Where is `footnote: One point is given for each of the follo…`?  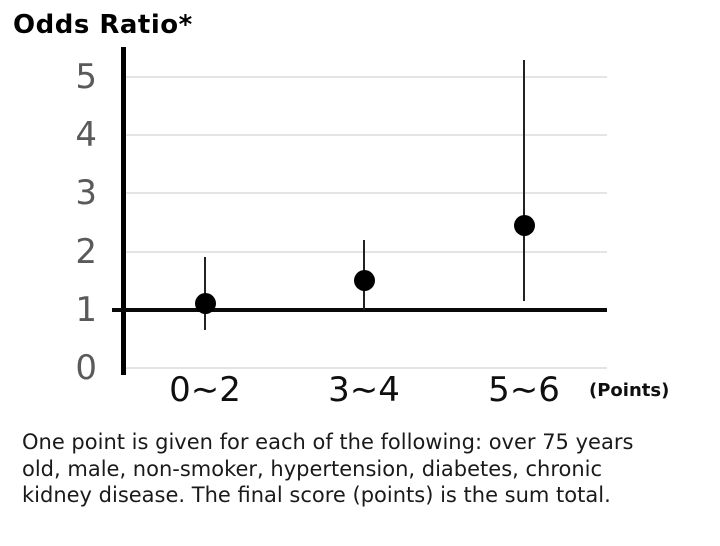 footnote: One point is given for each of the follo… is located at coordinates (328, 468).